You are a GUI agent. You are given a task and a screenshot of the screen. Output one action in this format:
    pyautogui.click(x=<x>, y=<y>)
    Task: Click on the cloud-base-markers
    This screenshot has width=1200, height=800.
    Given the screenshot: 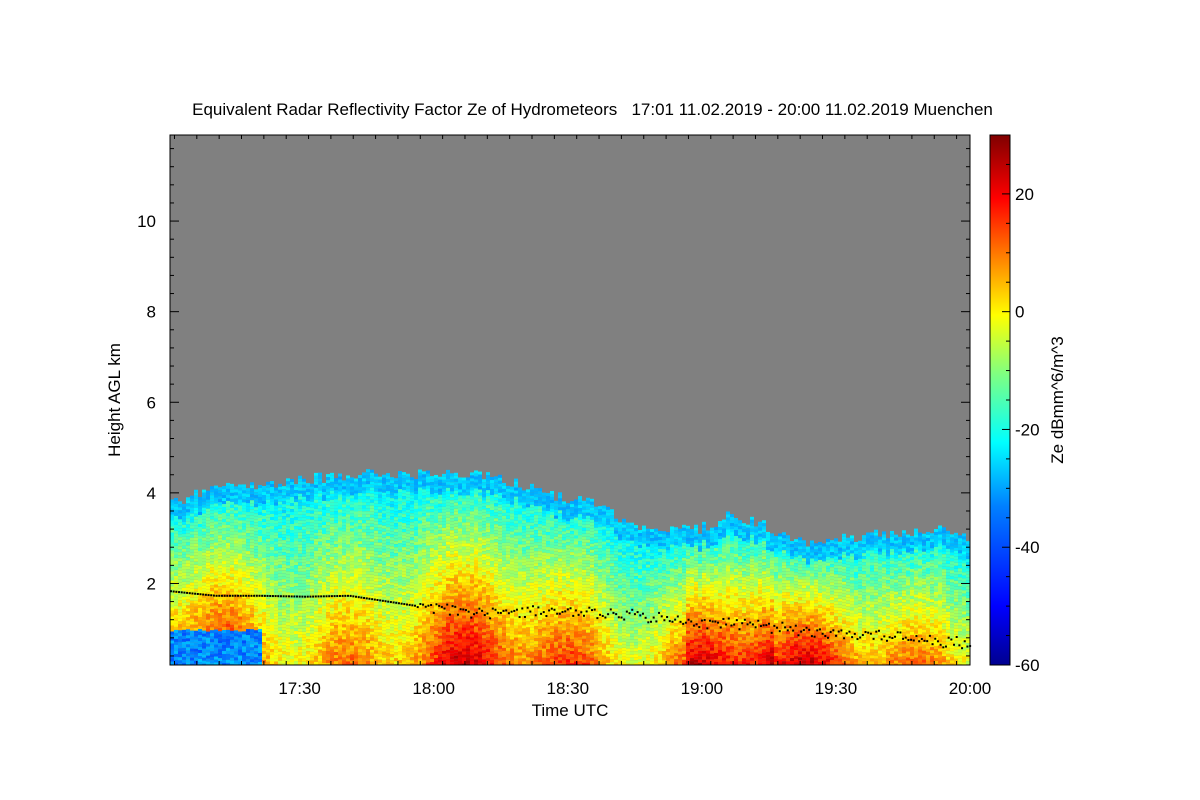 What is the action you would take?
    pyautogui.click(x=571, y=620)
    